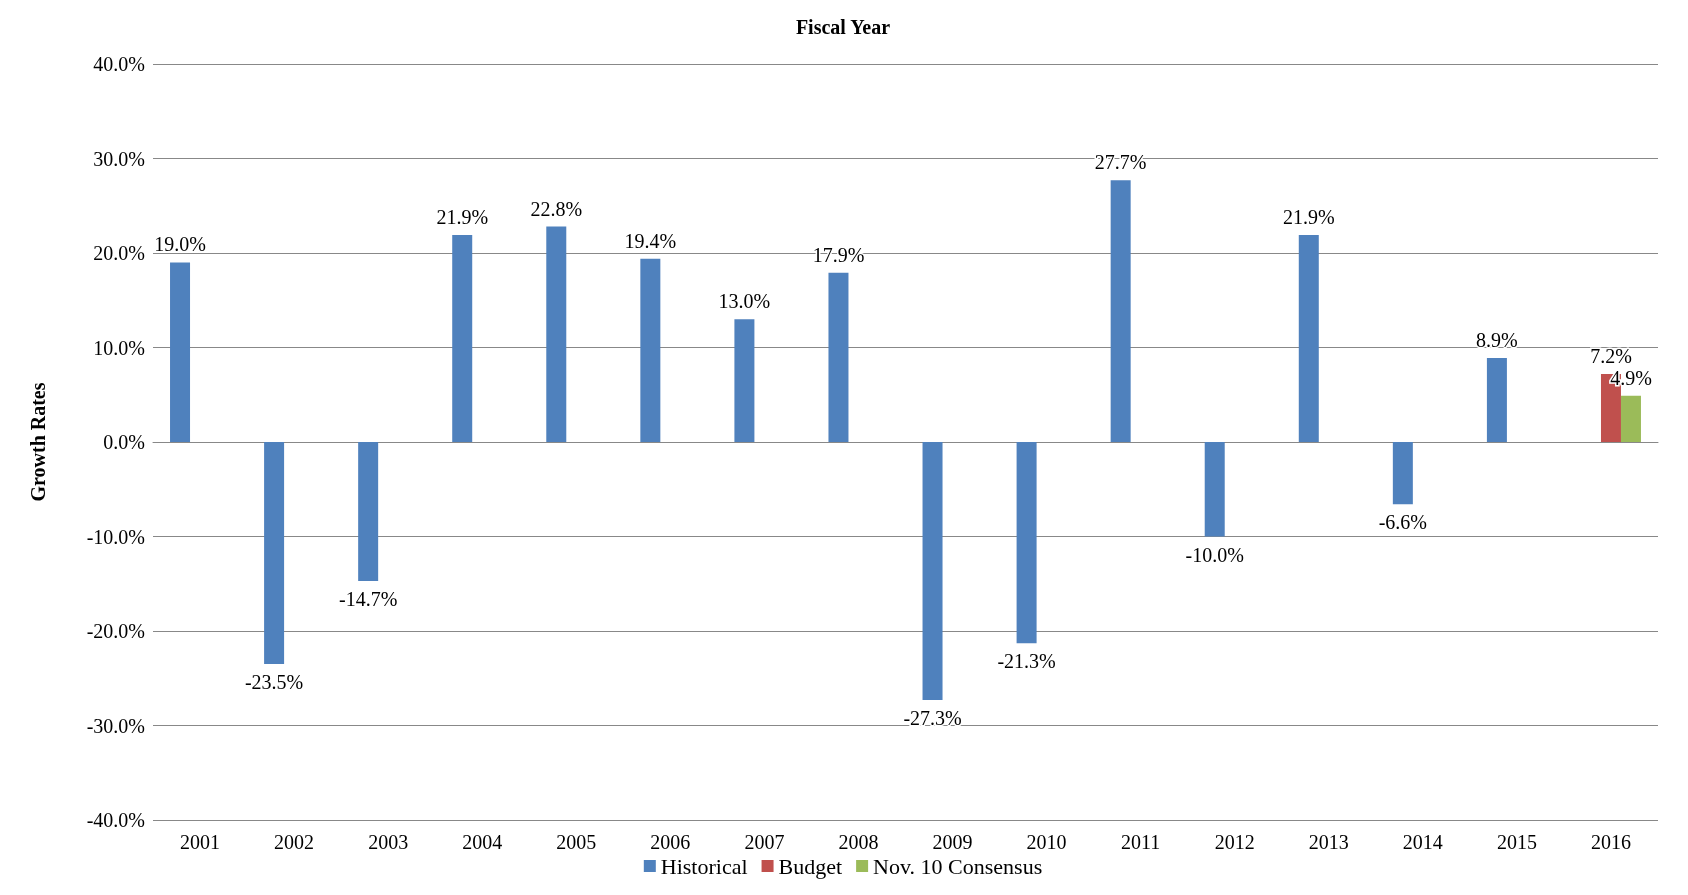 The height and width of the screenshot is (895, 1688). What do you see at coordinates (1141, 842) in the screenshot?
I see `x-tick-label: 2011` at bounding box center [1141, 842].